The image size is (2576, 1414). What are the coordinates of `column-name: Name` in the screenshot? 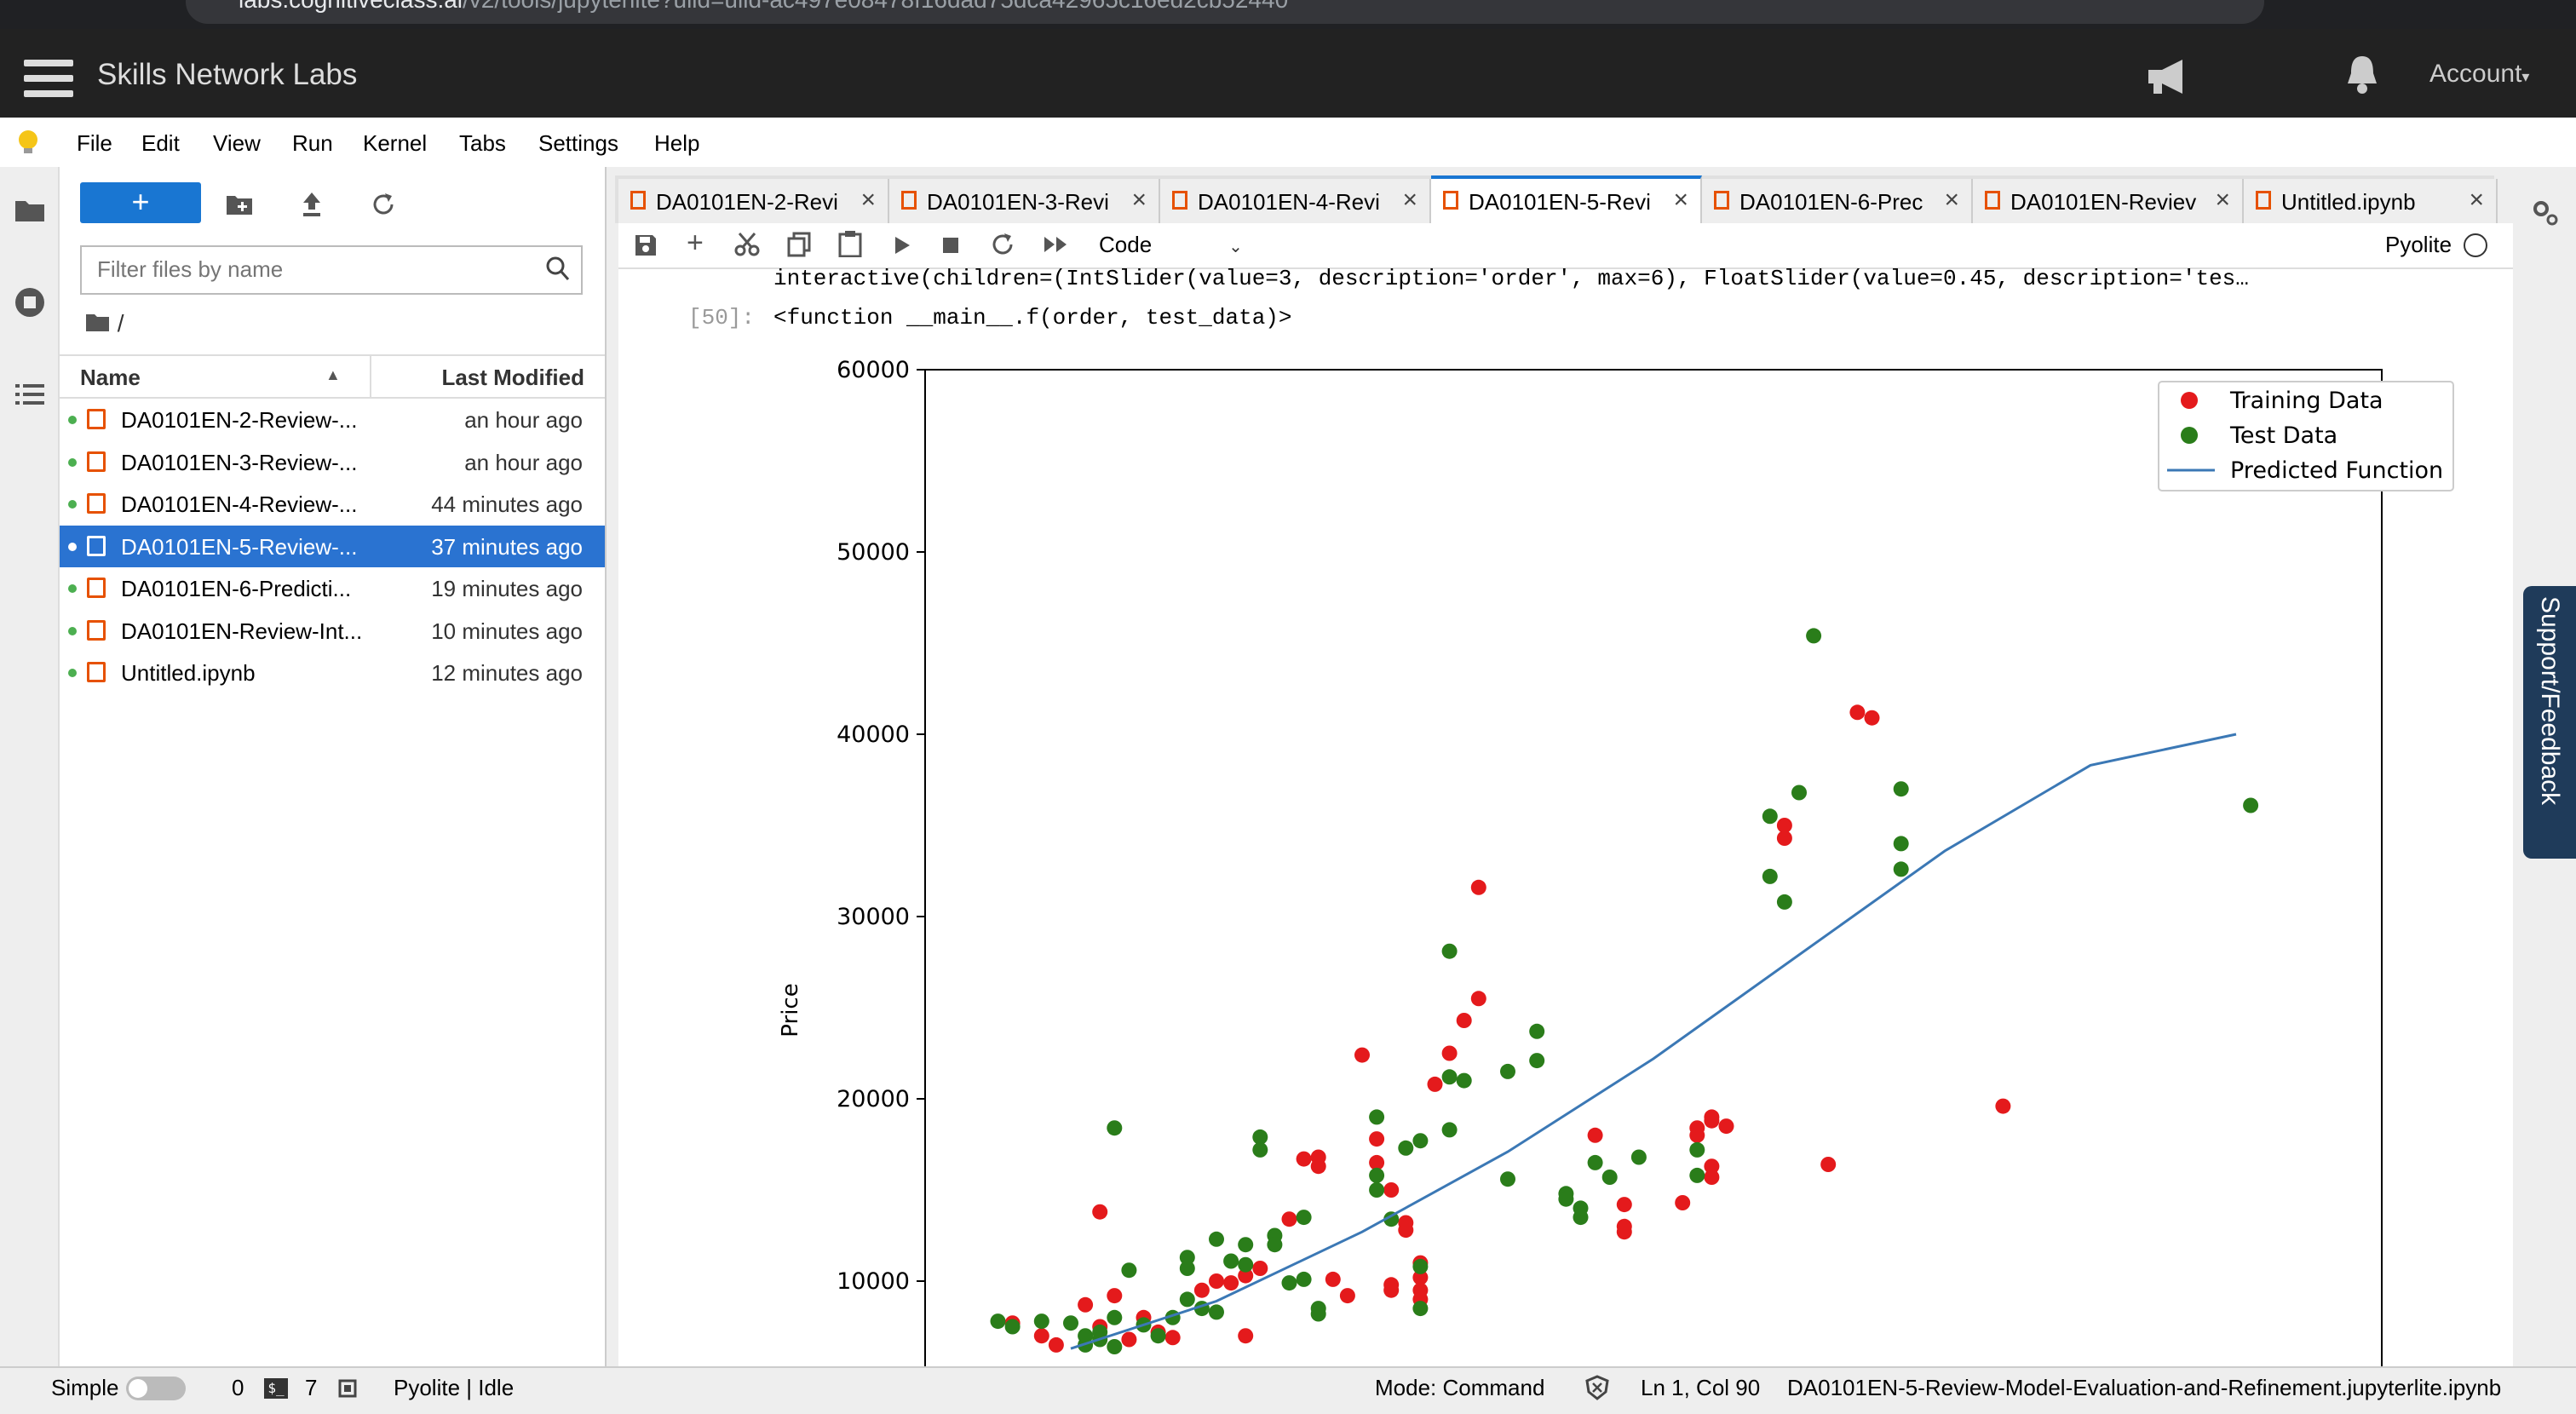 It's located at (111, 377).